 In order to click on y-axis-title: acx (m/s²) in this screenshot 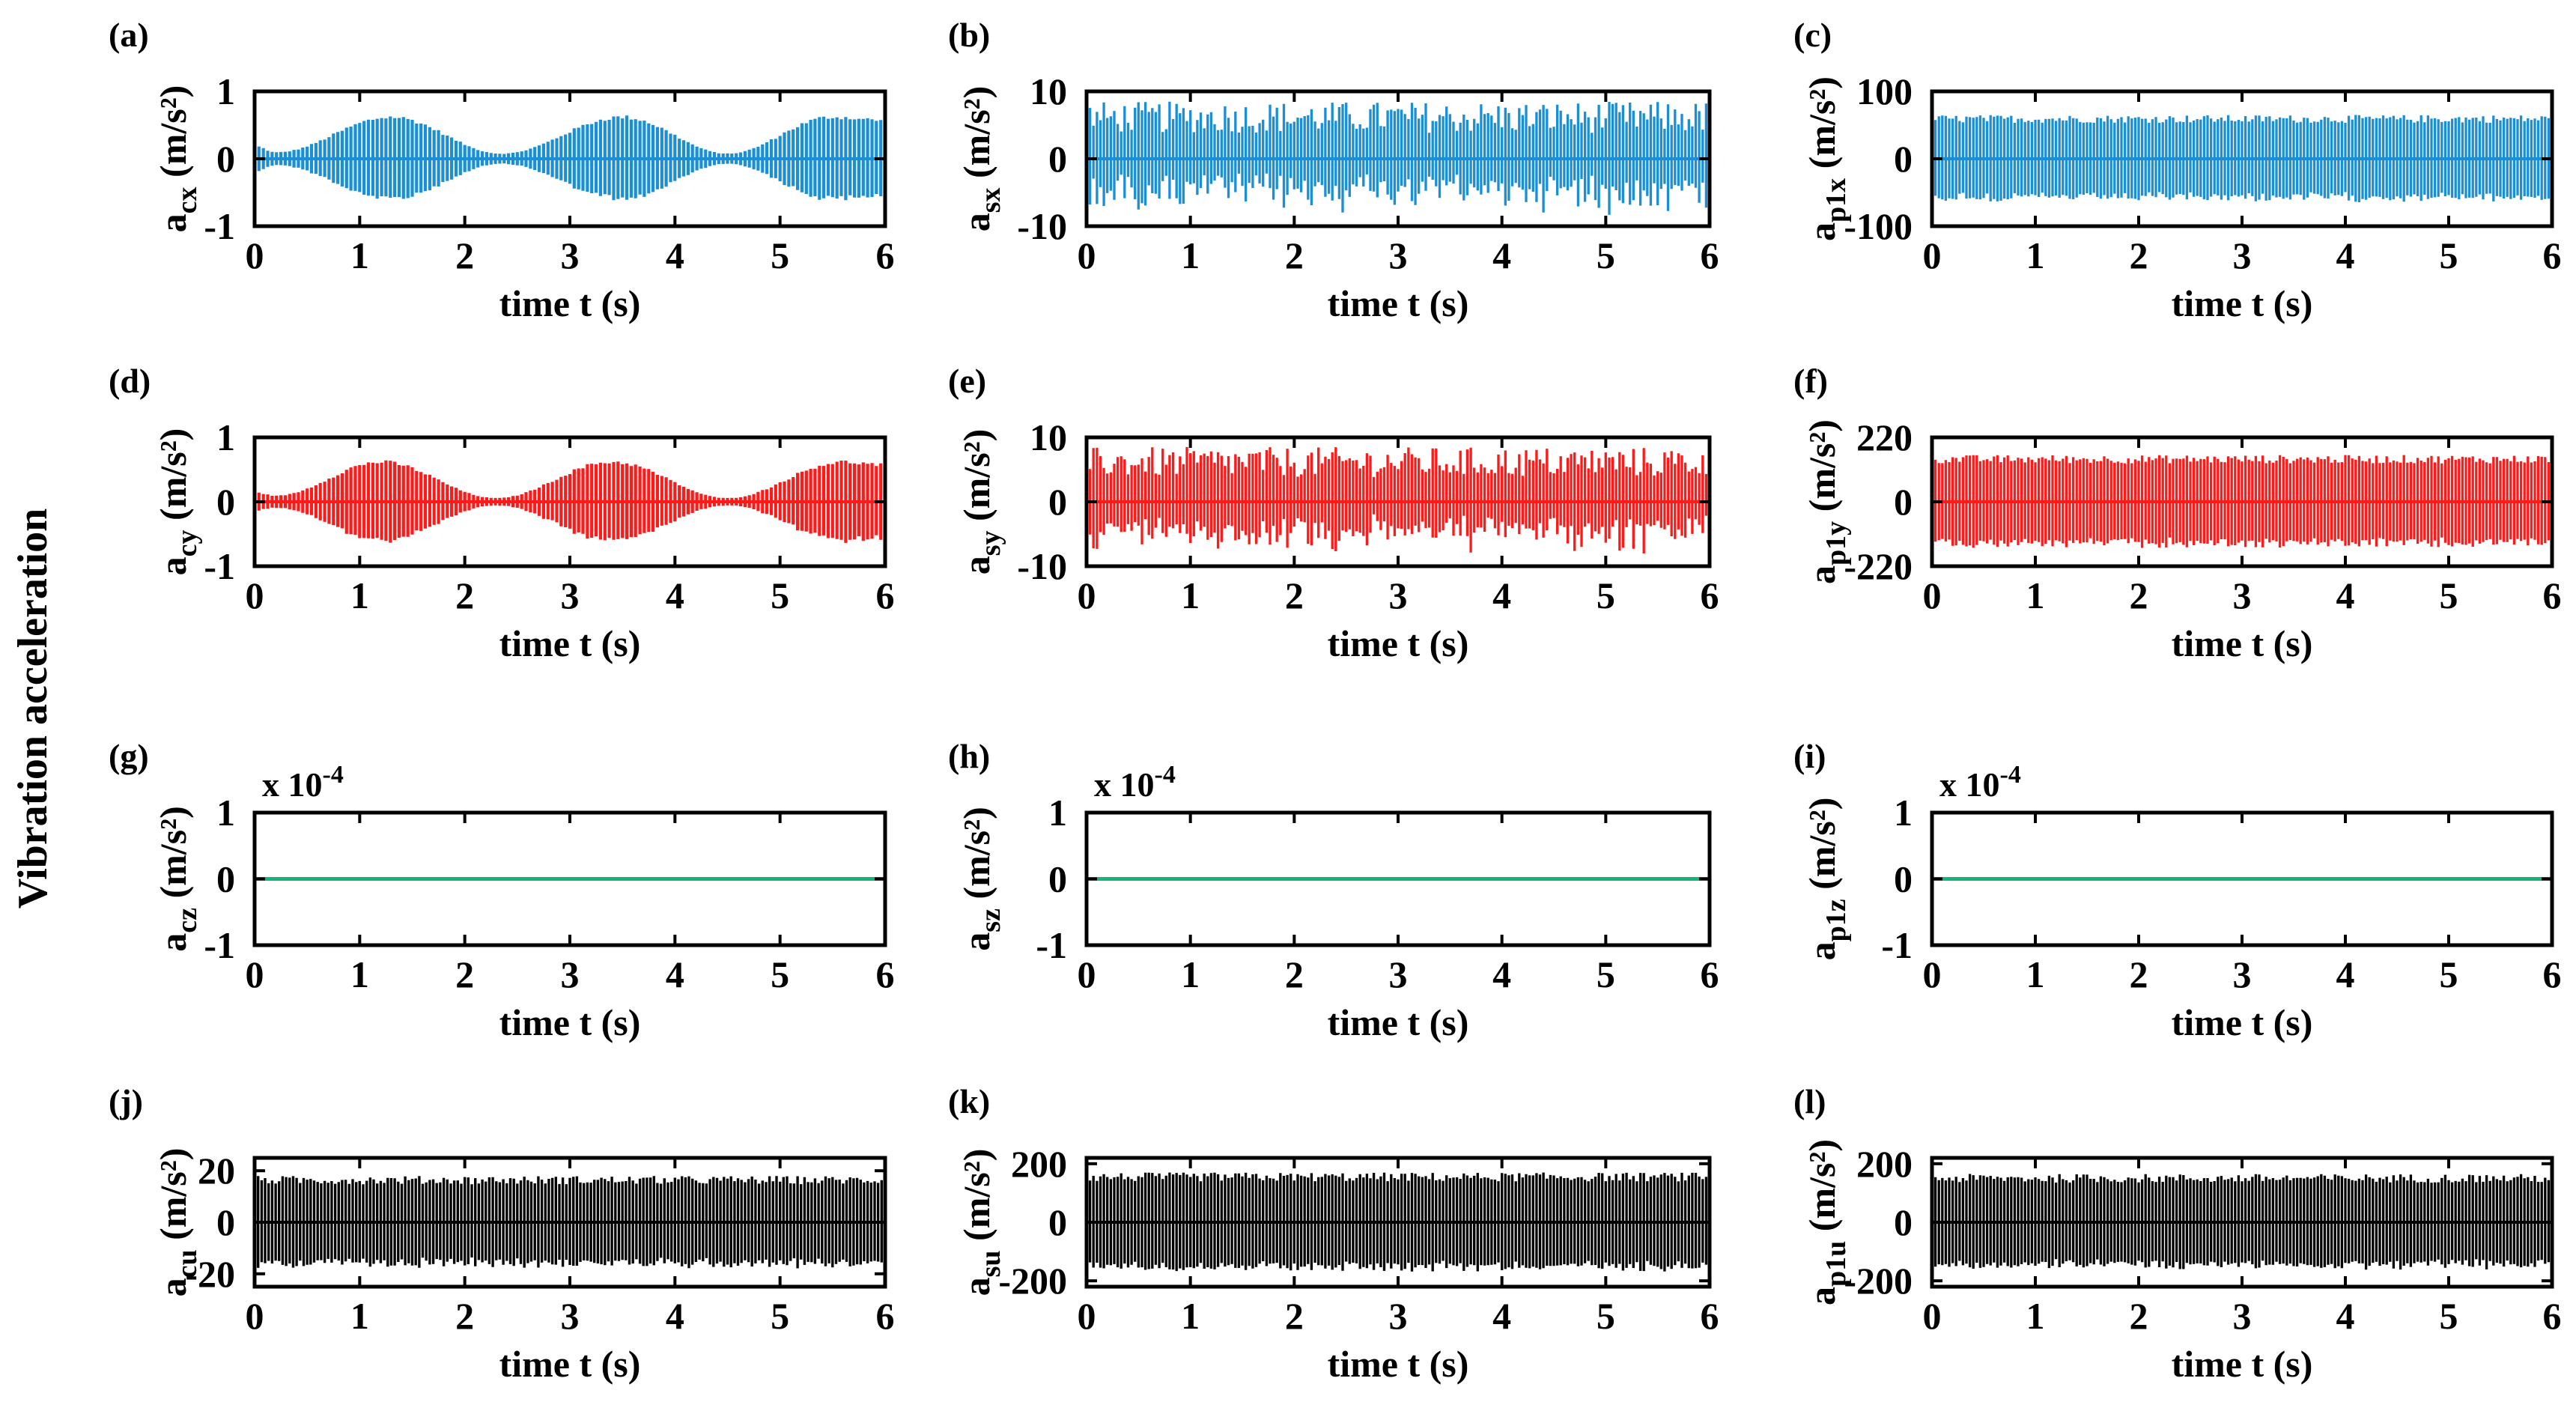, I will do `click(177, 159)`.